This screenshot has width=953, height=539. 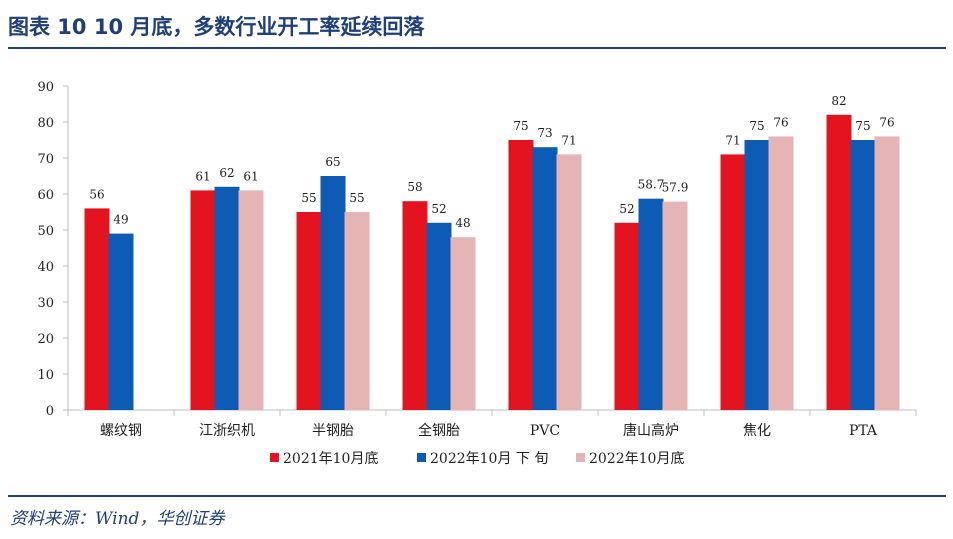 I want to click on x-tick-label: PTA, so click(x=863, y=431).